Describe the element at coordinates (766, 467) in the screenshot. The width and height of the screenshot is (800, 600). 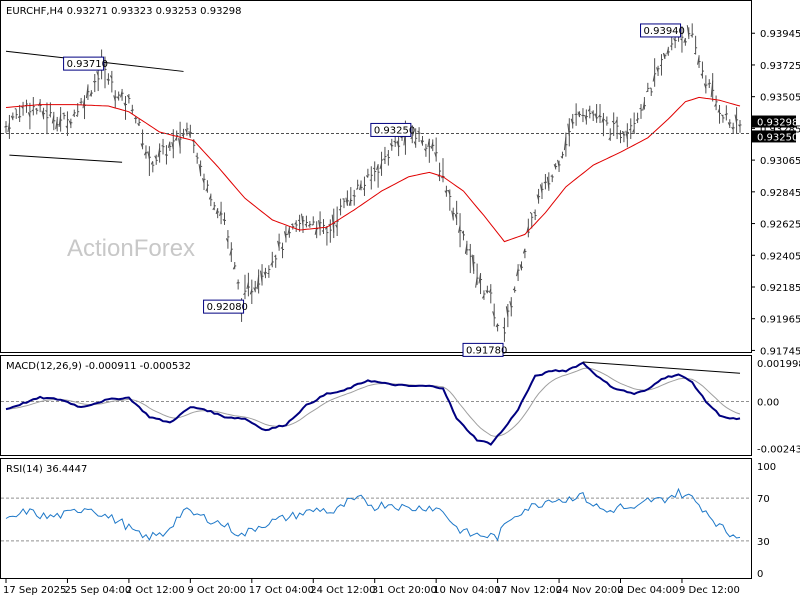
I see `rsi-y-tick-label: 100` at that location.